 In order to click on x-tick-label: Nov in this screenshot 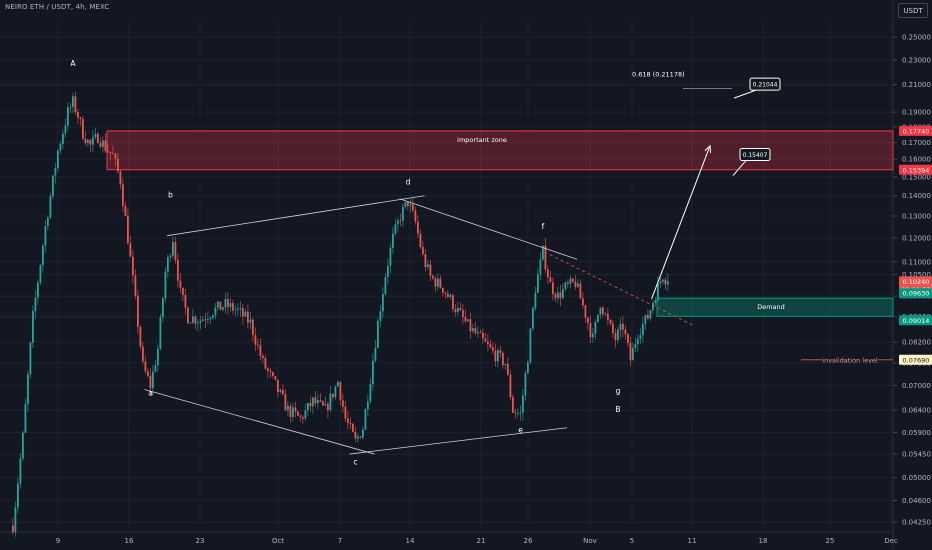, I will do `click(590, 541)`.